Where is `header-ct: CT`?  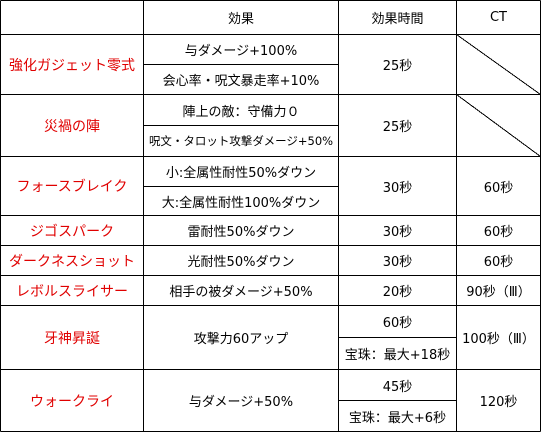 header-ct: CT is located at coordinates (498, 17).